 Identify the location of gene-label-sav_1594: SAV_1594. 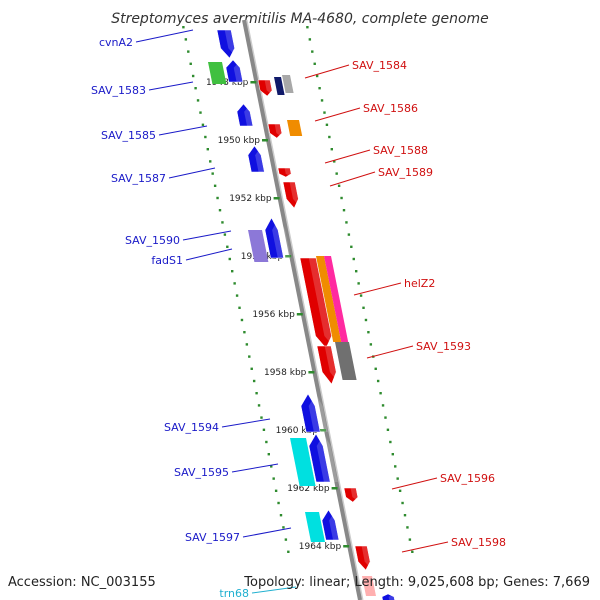
(191, 427).